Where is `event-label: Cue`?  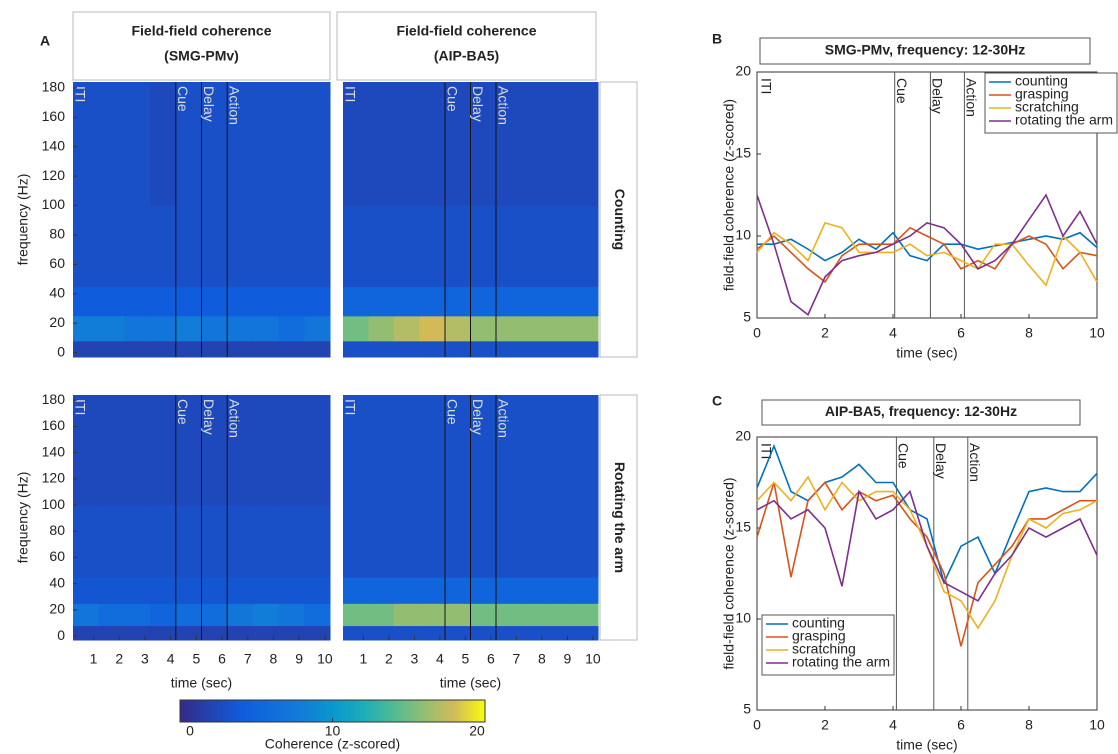
event-label: Cue is located at coordinates (902, 91).